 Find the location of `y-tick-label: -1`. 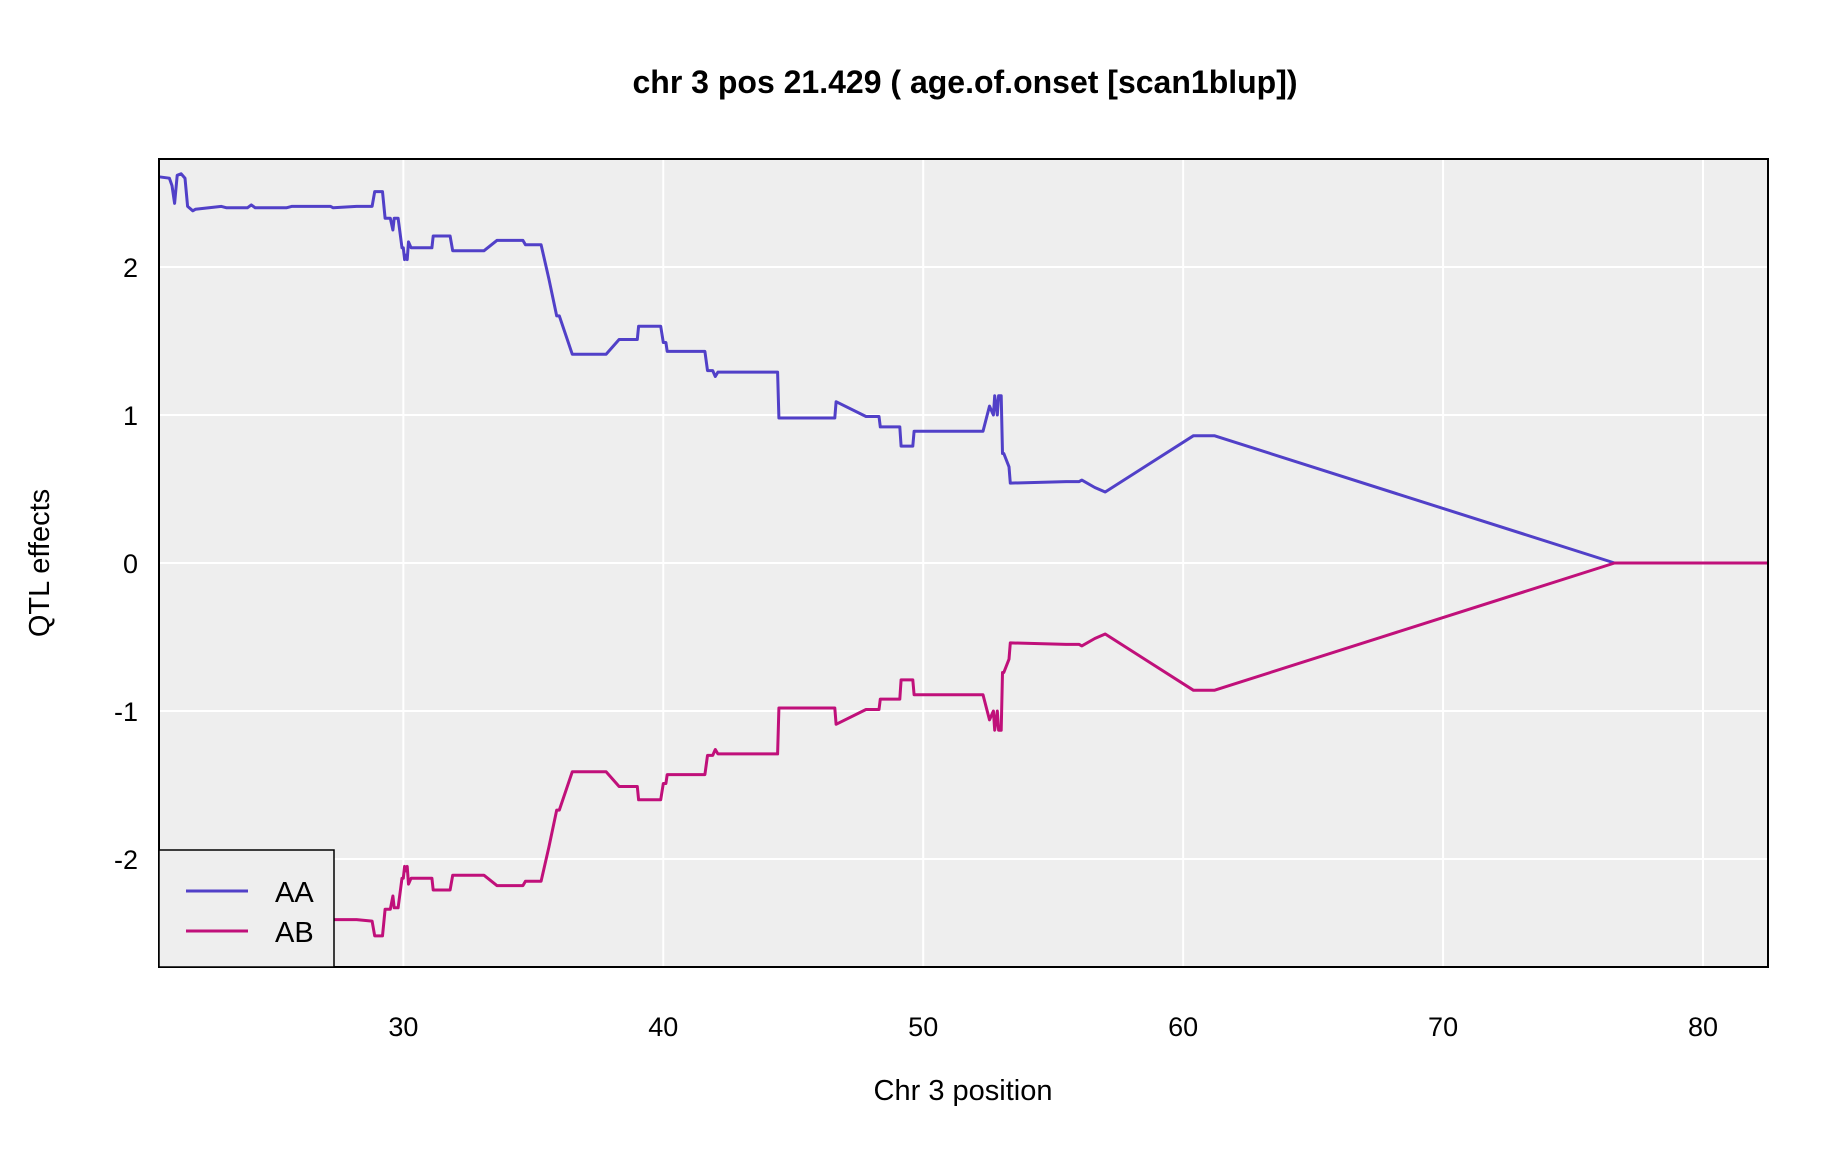

y-tick-label: -1 is located at coordinates (126, 712).